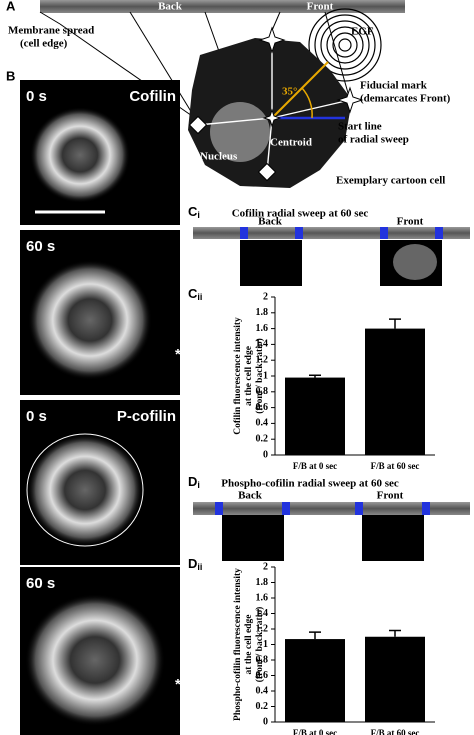 The height and width of the screenshot is (735, 474). I want to click on annotation: Exemplary cartoon cell, so click(390, 181).